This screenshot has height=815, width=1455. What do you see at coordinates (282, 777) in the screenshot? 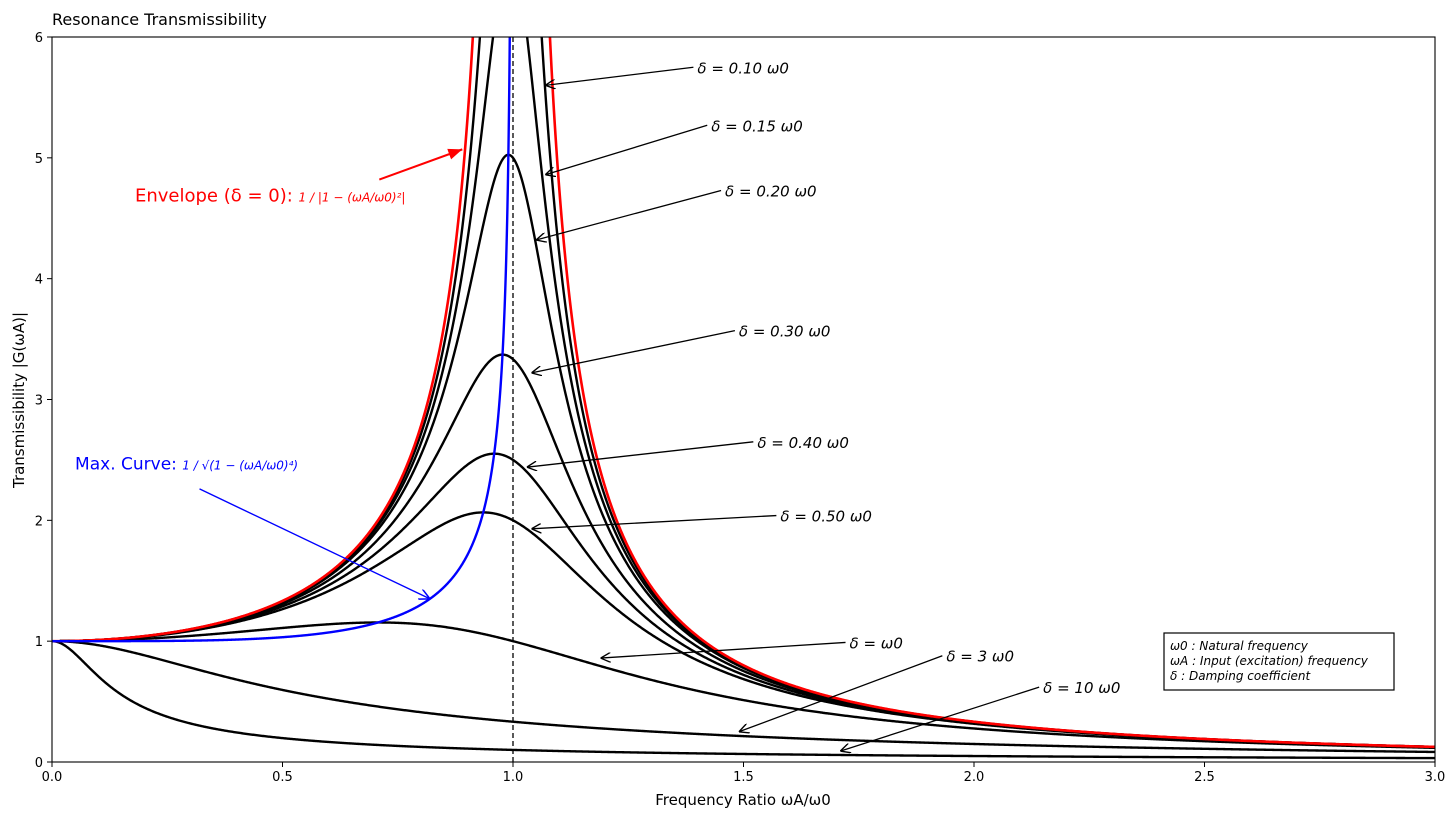
I see `x-tick-label-1: 0.5` at bounding box center [282, 777].